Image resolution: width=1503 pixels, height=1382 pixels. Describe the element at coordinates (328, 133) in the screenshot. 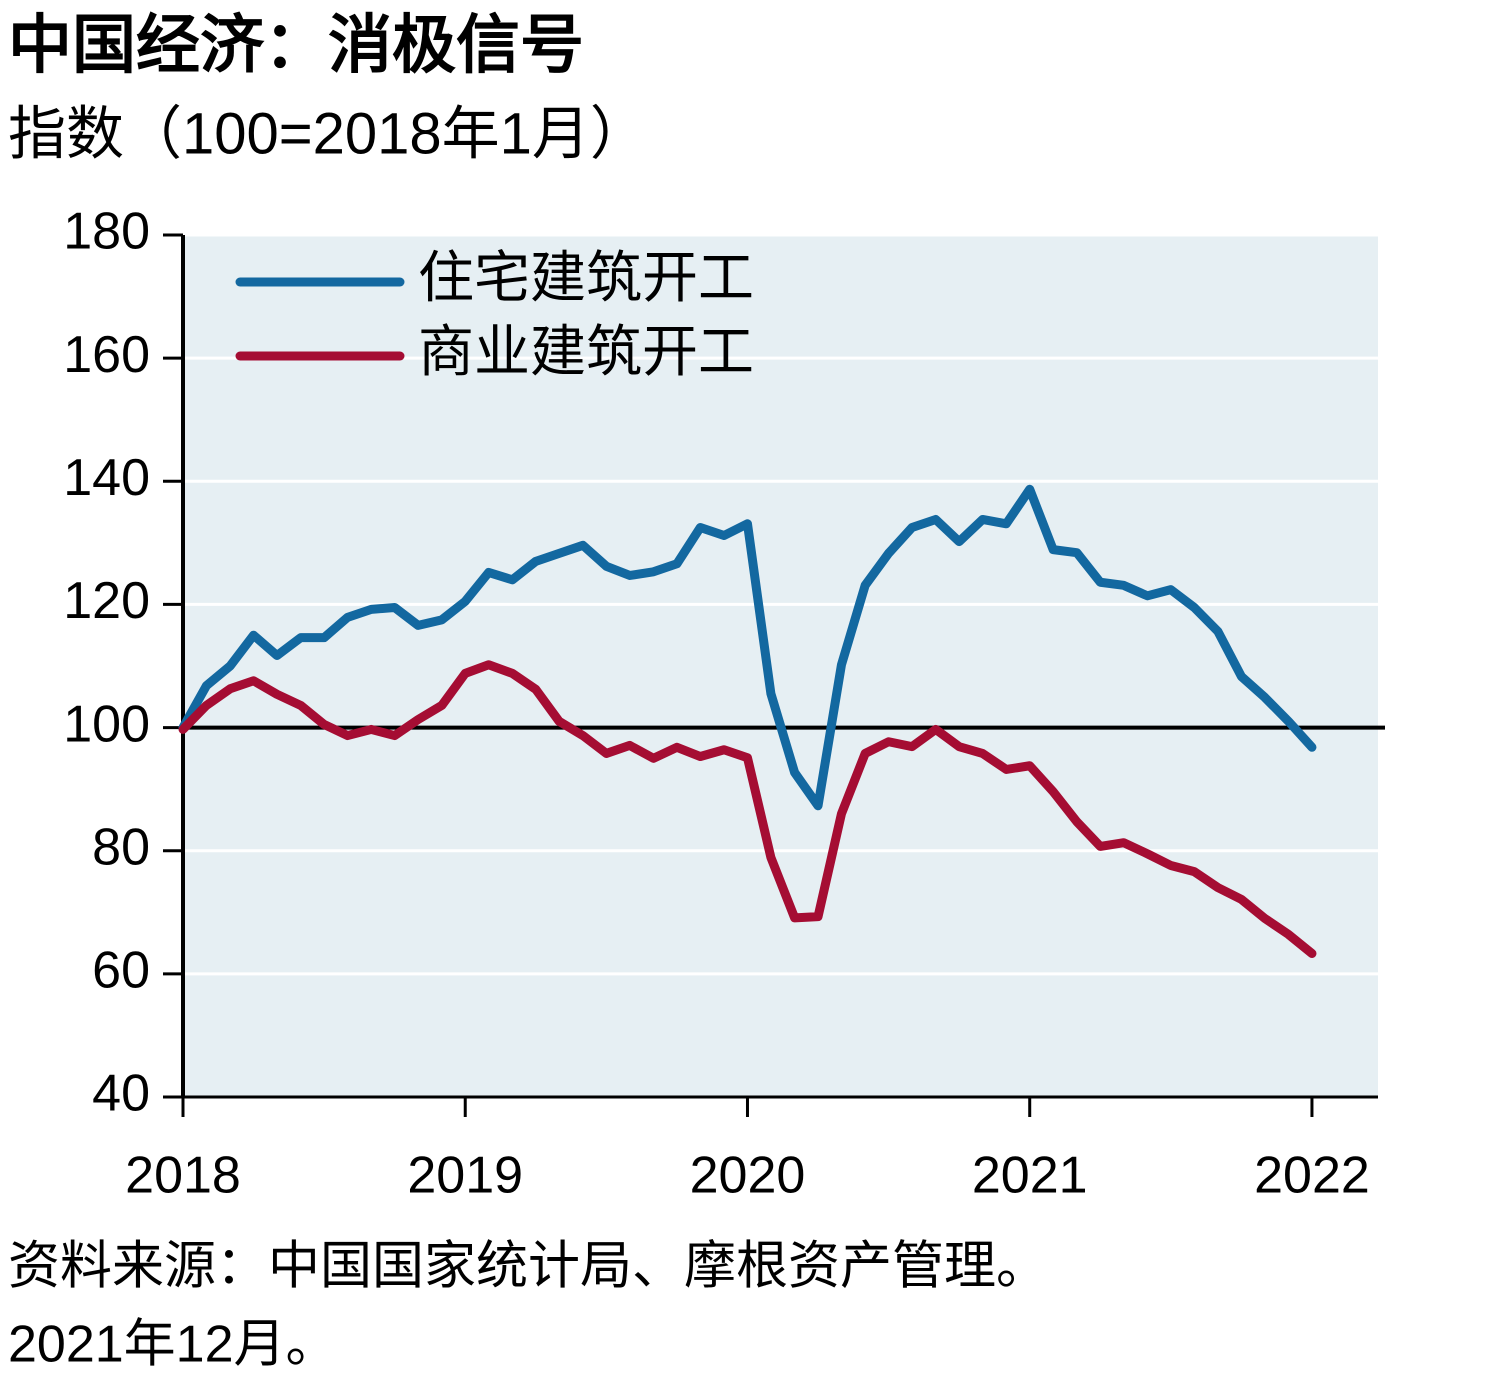

I see `chart-subtitle: 指数（100=2018年1月）` at that location.